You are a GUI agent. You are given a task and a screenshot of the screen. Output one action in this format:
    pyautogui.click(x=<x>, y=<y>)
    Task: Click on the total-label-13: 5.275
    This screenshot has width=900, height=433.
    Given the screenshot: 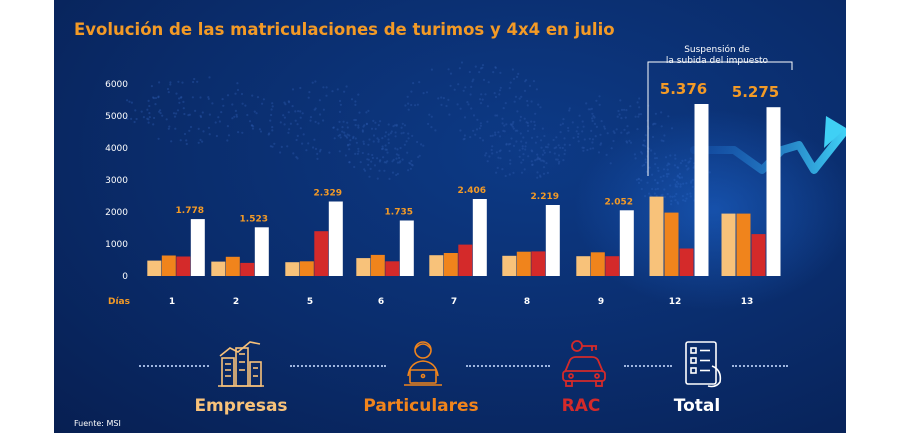 What is the action you would take?
    pyautogui.click(x=755, y=92)
    